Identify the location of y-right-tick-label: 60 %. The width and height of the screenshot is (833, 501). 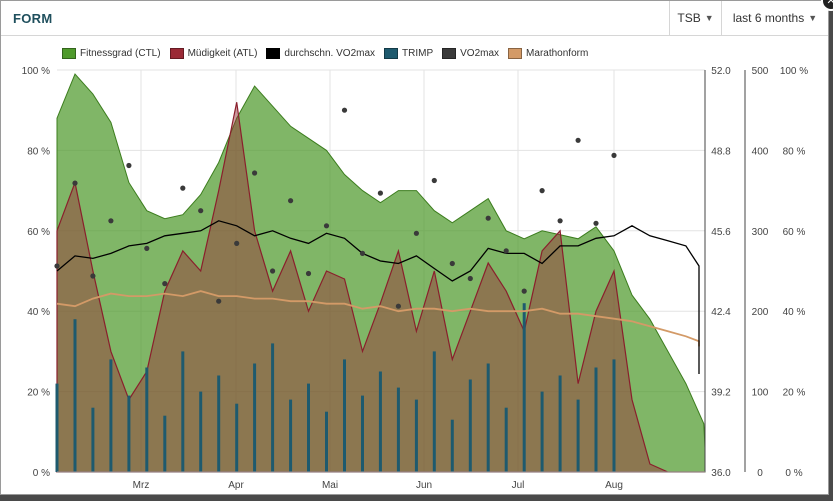
(794, 232).